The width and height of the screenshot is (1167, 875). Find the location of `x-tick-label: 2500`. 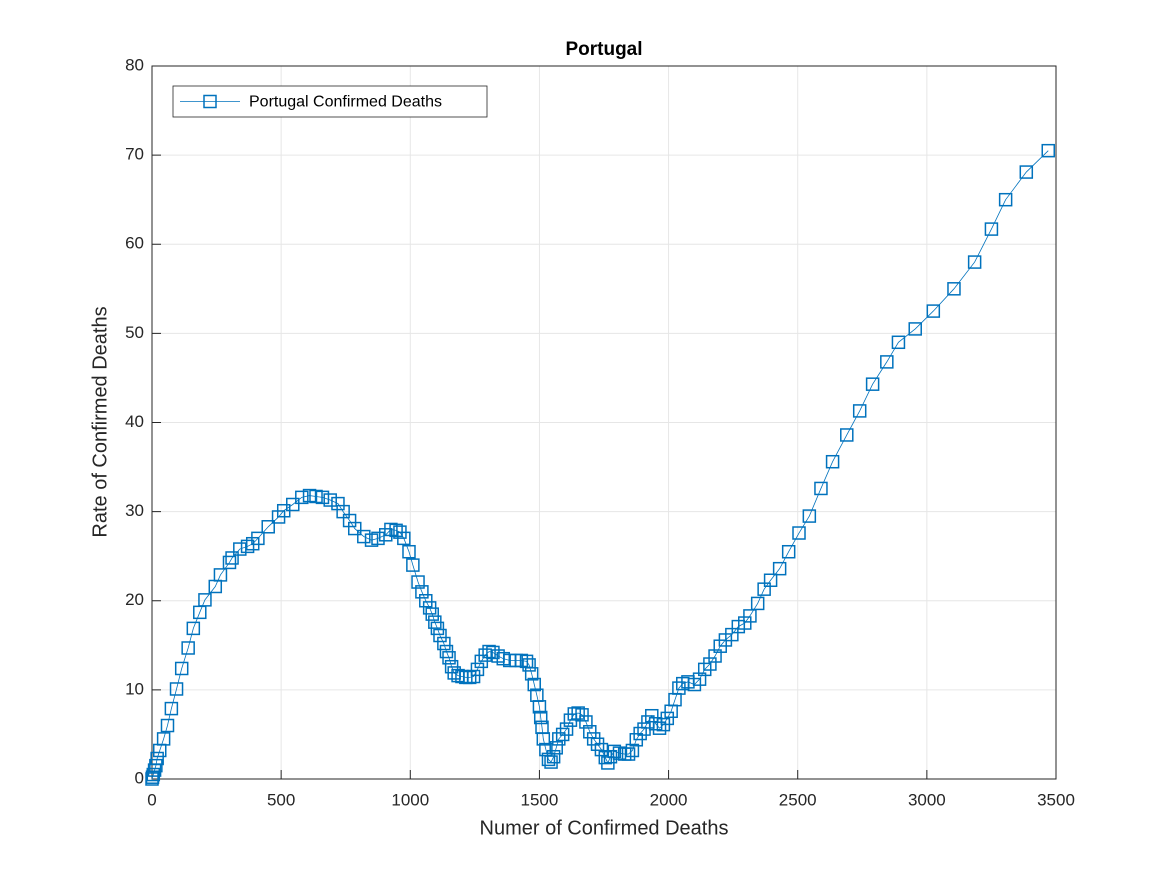

x-tick-label: 2500 is located at coordinates (798, 799).